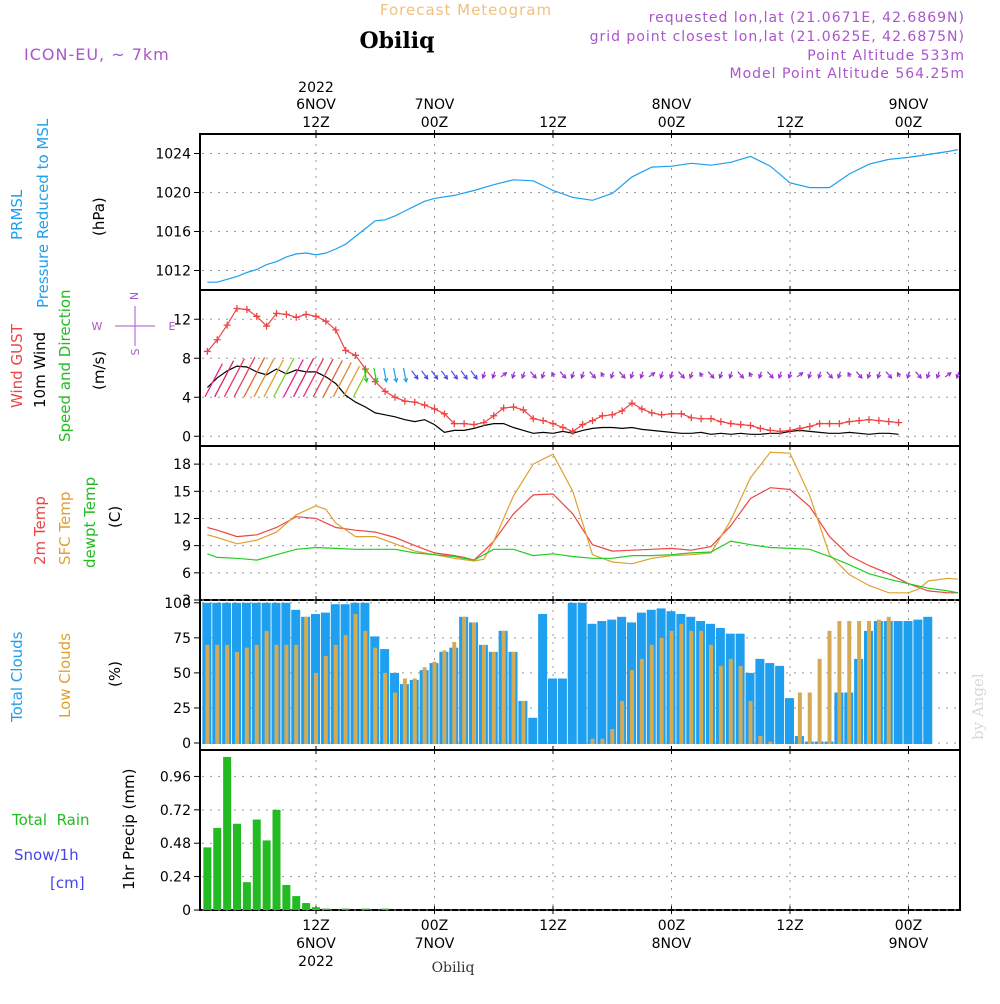 This screenshot has height=1004, width=1000. What do you see at coordinates (909, 105) in the screenshot?
I see `top-time-label: 9NOV` at bounding box center [909, 105].